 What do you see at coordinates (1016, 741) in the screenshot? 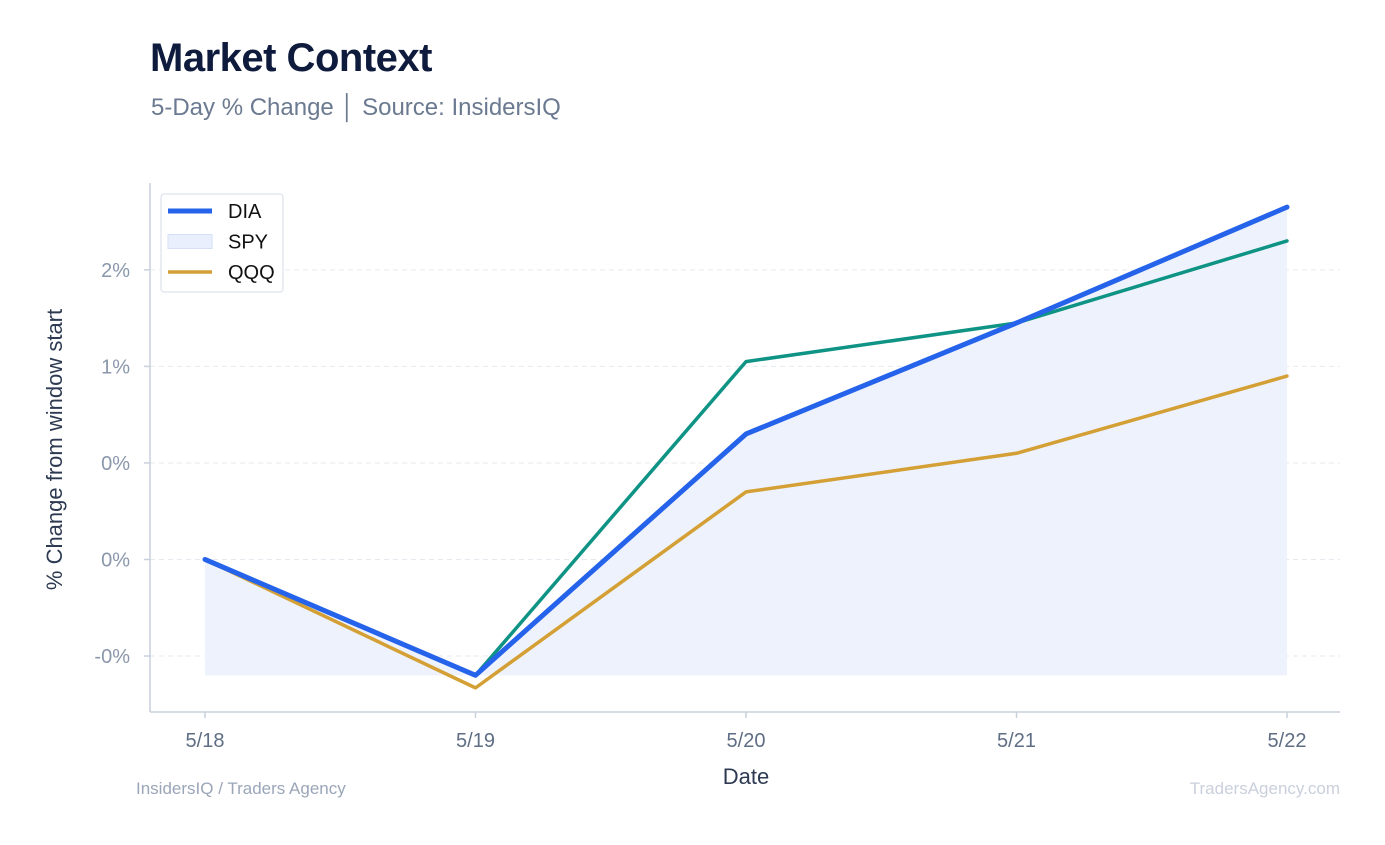
I see `x-tick-label: 5/21` at bounding box center [1016, 741].